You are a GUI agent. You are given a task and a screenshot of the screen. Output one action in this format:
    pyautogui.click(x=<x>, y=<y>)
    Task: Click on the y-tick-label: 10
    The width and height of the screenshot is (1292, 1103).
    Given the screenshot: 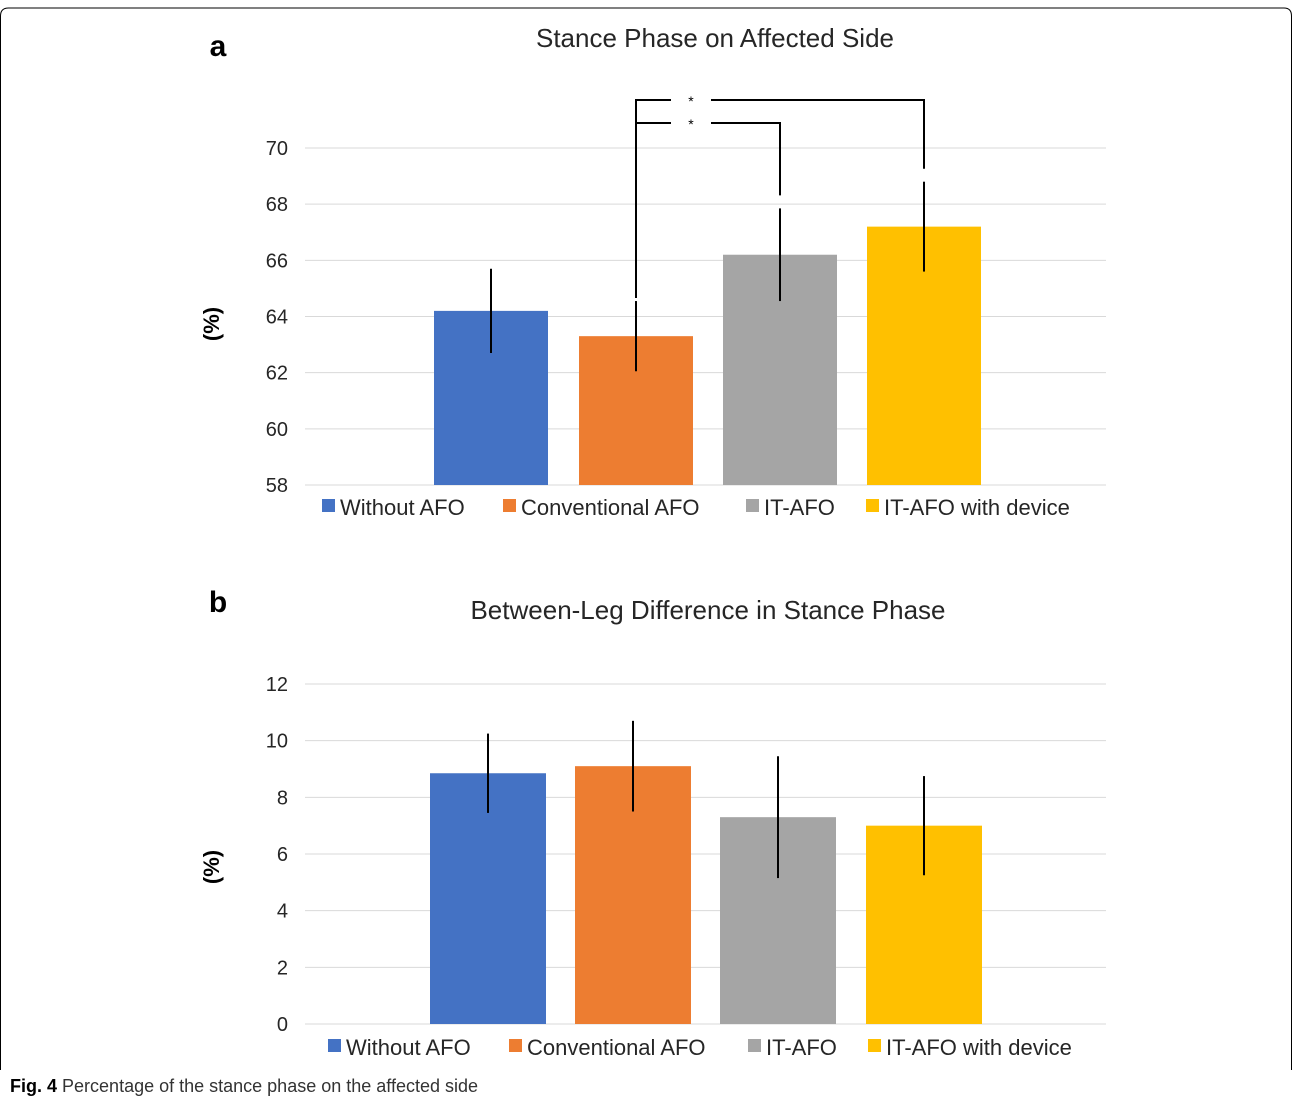 What is the action you would take?
    pyautogui.click(x=277, y=742)
    